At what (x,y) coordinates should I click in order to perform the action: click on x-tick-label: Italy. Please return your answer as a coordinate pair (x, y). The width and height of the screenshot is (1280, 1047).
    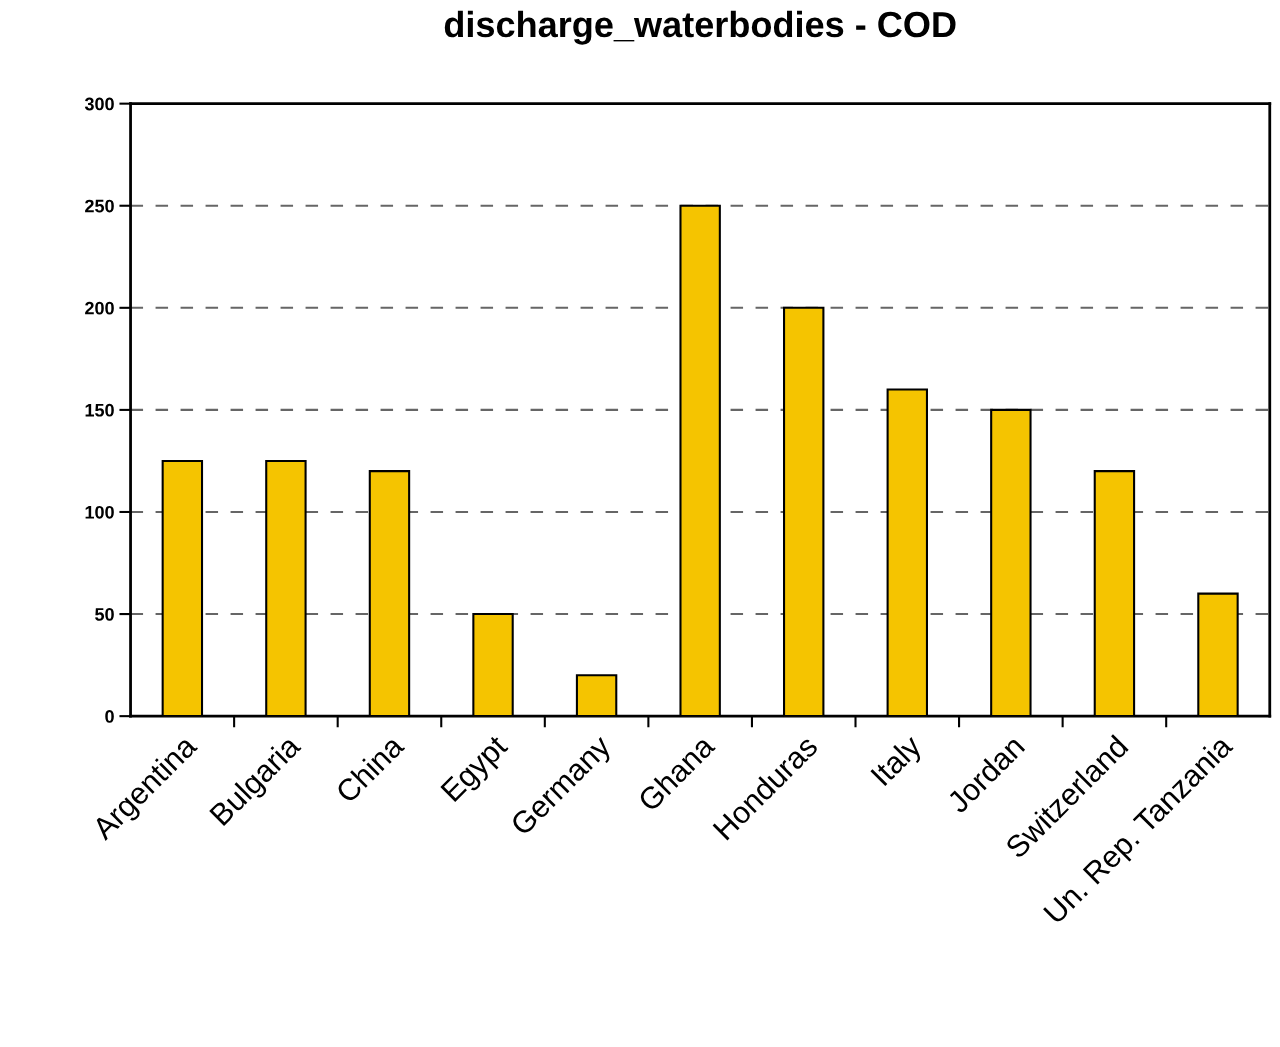
    Looking at the image, I should click on (898, 761).